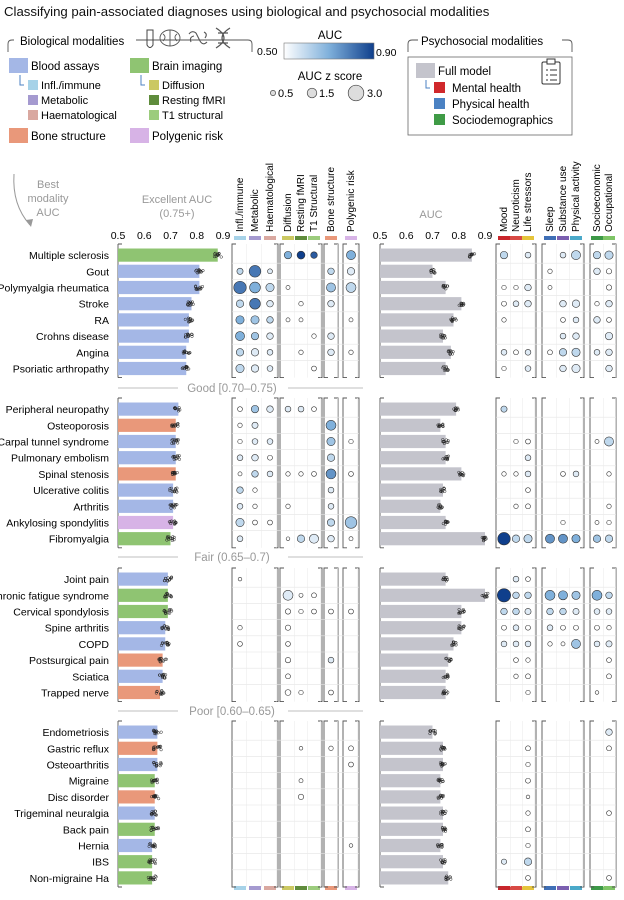 Image resolution: width=624 pixels, height=900 pixels. I want to click on legend-label-metabolic: Metabolic, so click(65, 101).